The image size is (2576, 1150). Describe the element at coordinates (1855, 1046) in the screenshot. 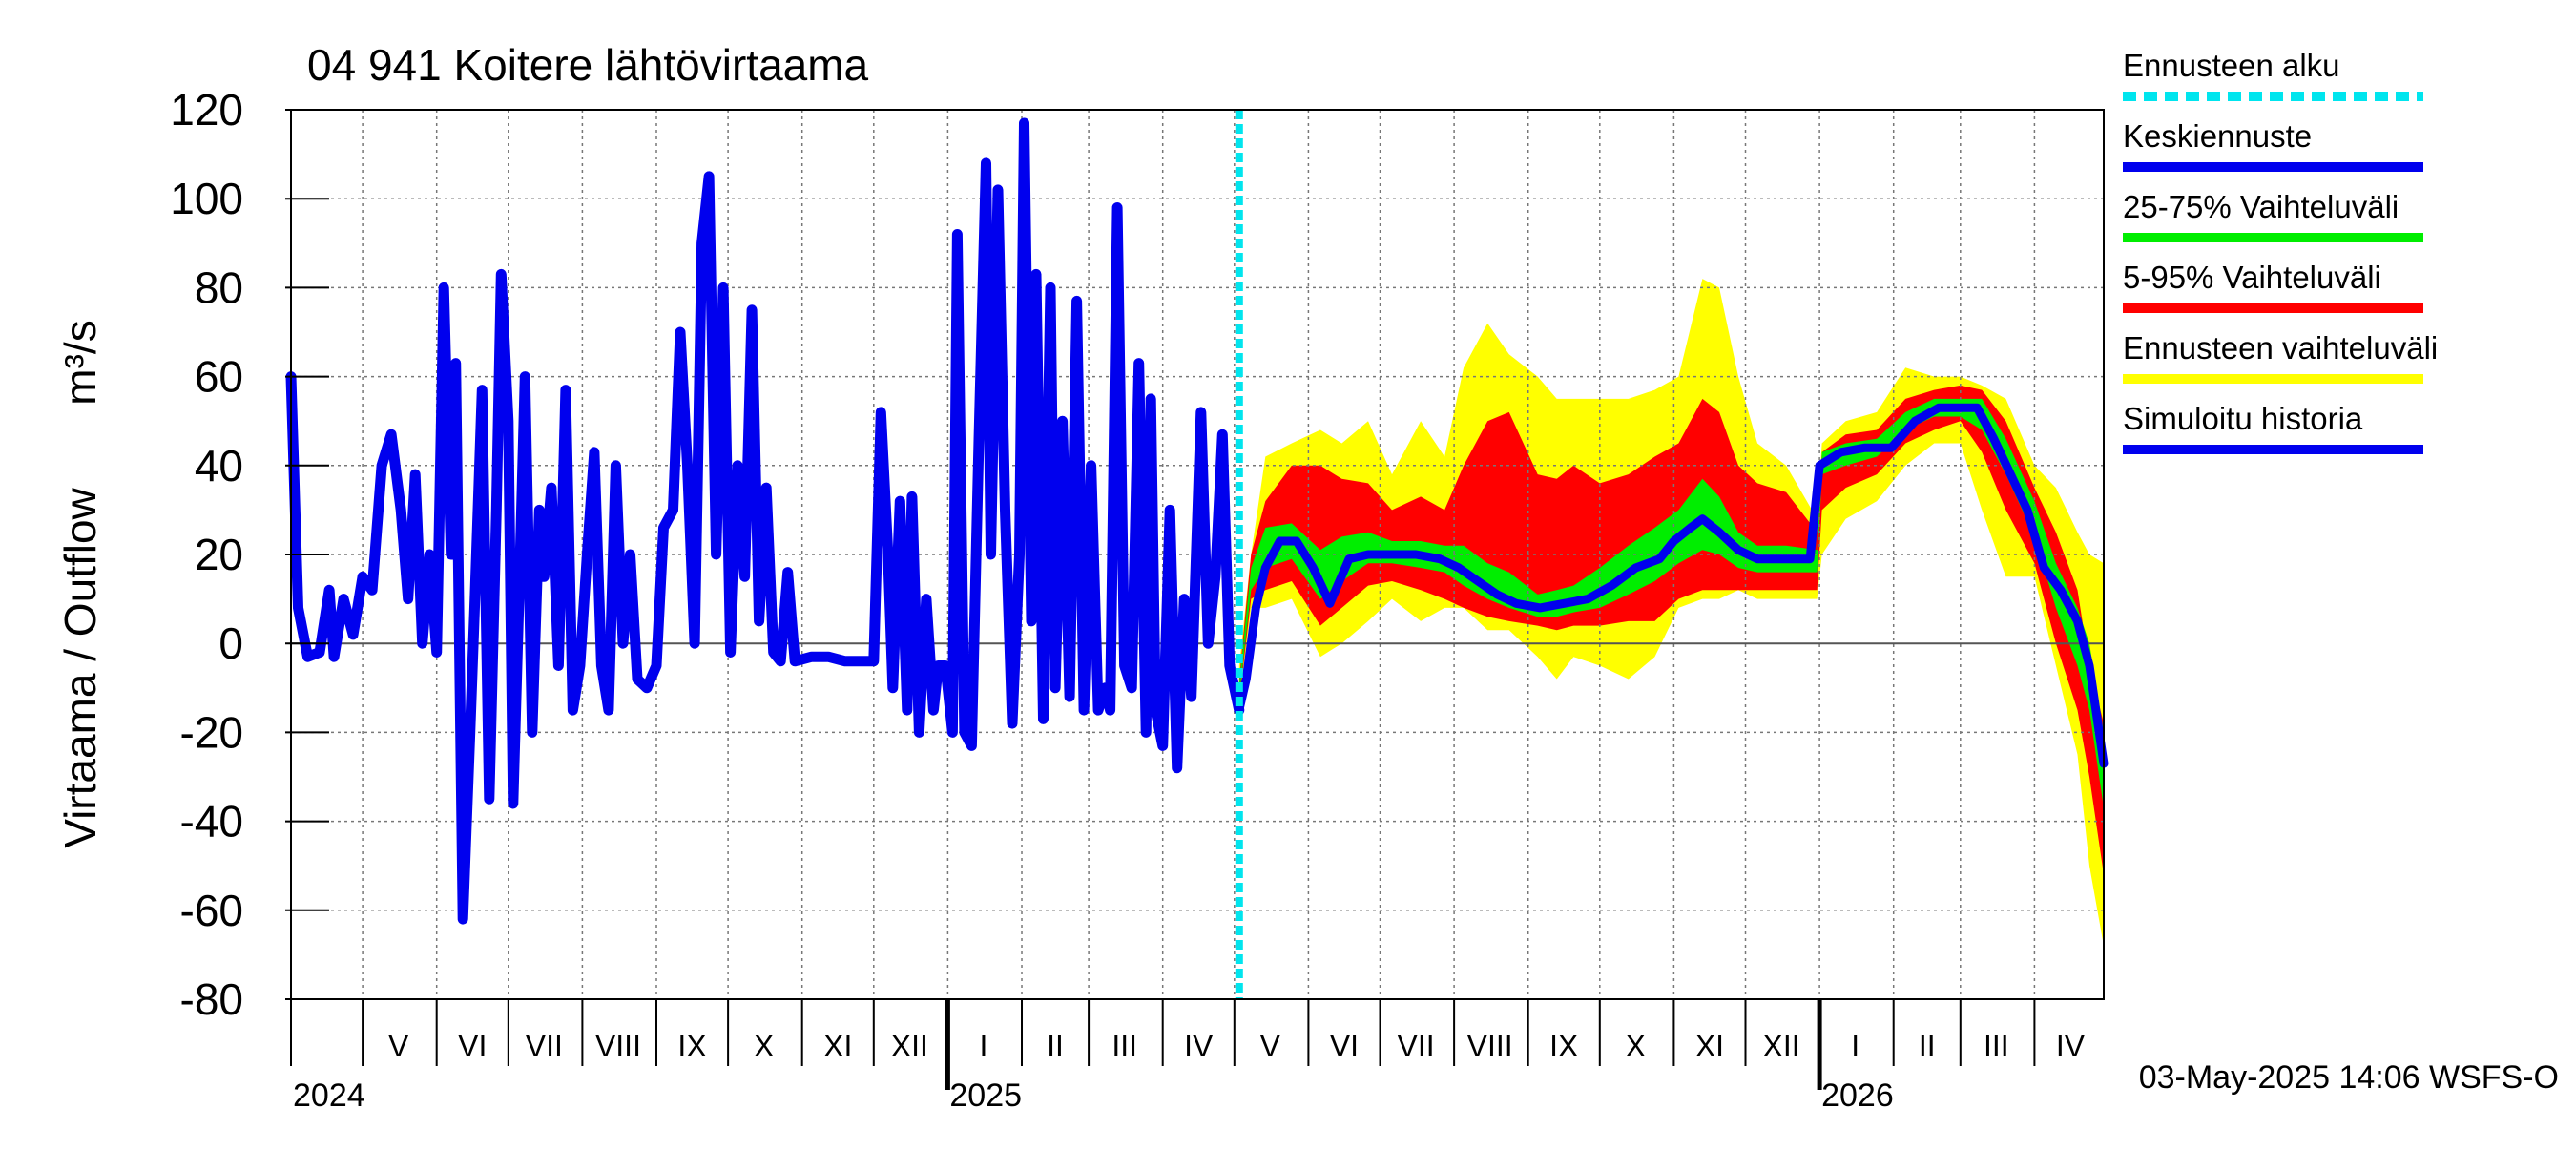

I see `month-label-20: I` at that location.